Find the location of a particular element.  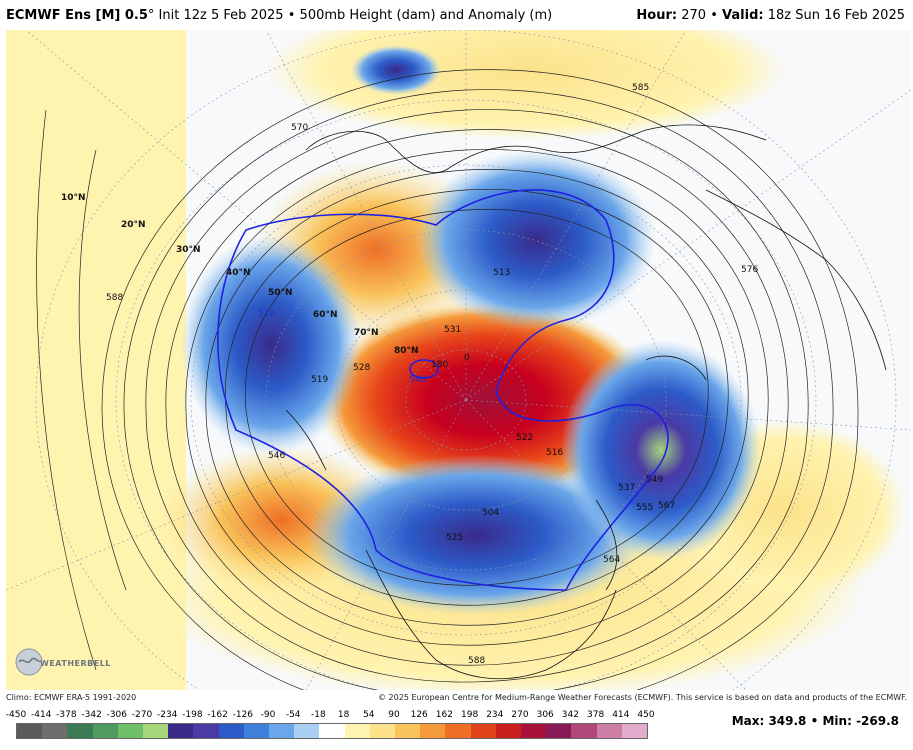

colorbar-tick-label: 306 is located at coordinates (545, 715).